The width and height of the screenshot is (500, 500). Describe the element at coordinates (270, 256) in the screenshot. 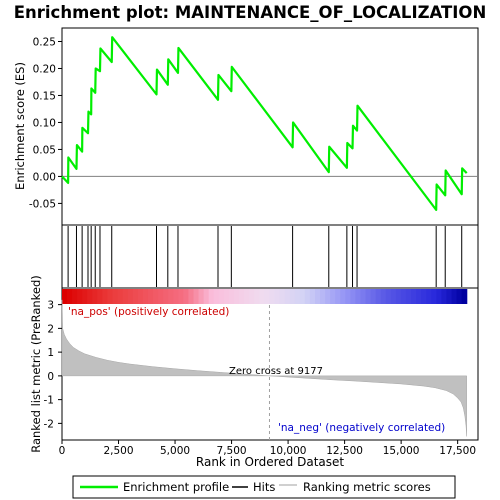

I see `hits-area` at that location.